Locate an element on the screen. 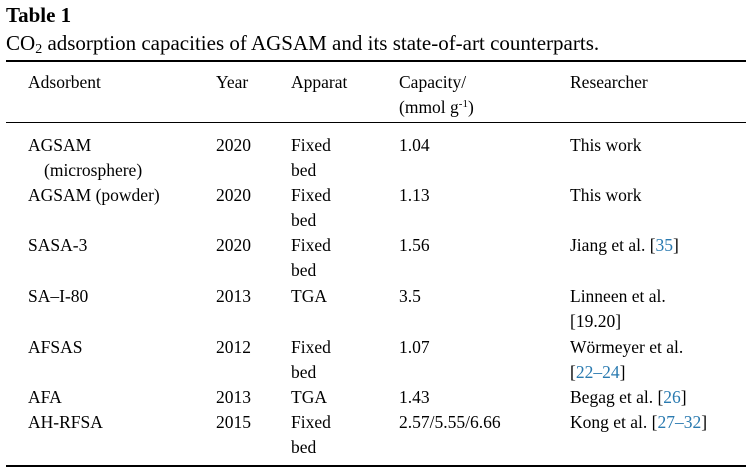 Image resolution: width=753 pixels, height=470 pixels. table-cell-adsorbent: SA–I-80 is located at coordinates (58, 296).